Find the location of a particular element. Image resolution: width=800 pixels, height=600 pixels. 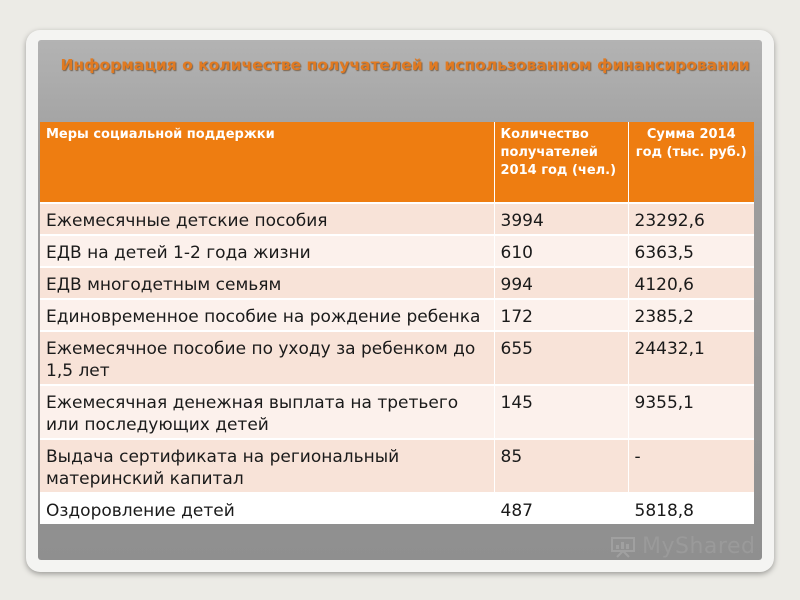

header-measures: Меры социальной поддержки is located at coordinates (267, 162).